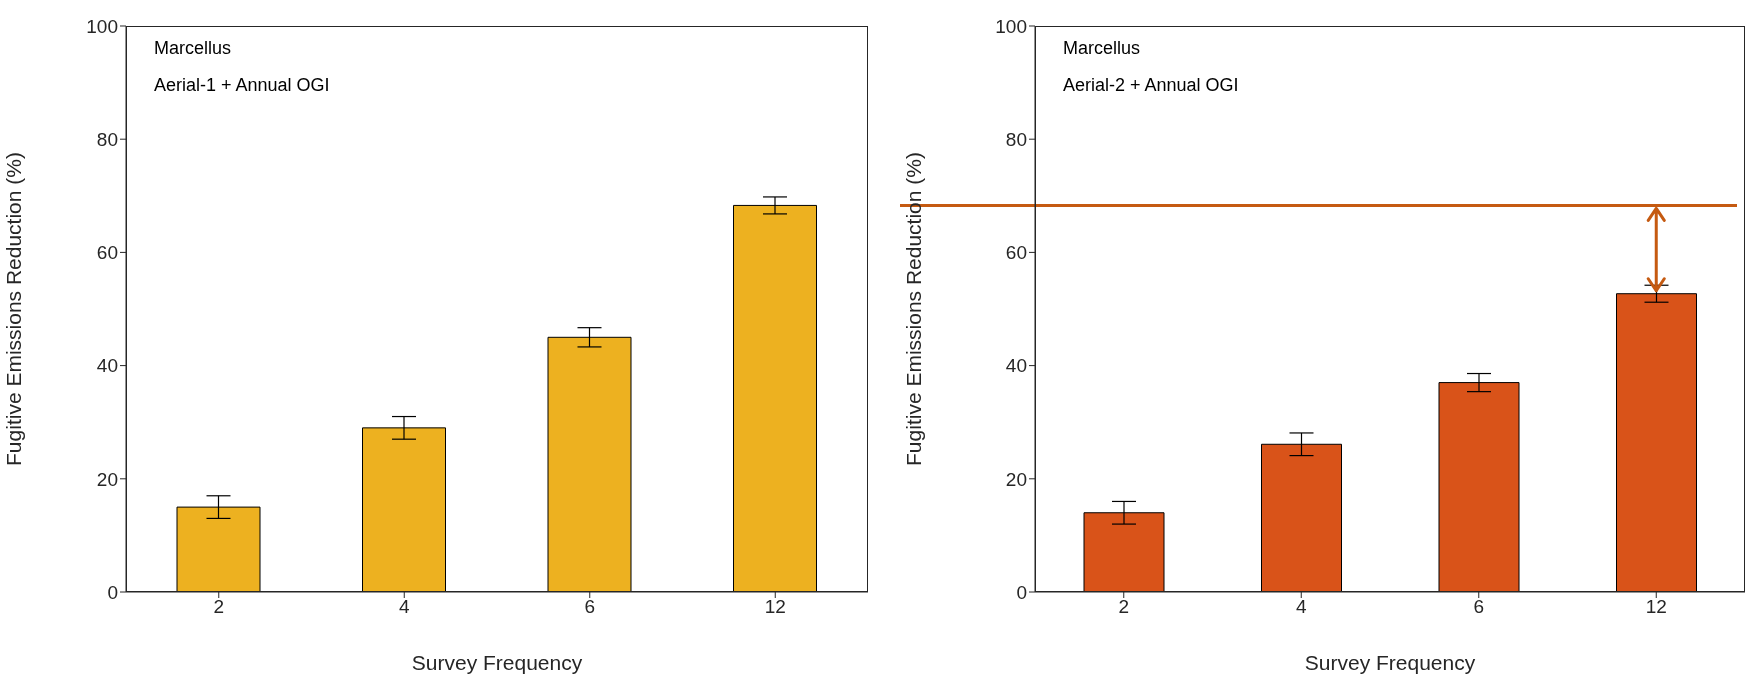 This screenshot has height=678, width=1755. Describe the element at coordinates (1151, 85) in the screenshot. I see `annotation: Aerial-2 + Annual OGI` at that location.